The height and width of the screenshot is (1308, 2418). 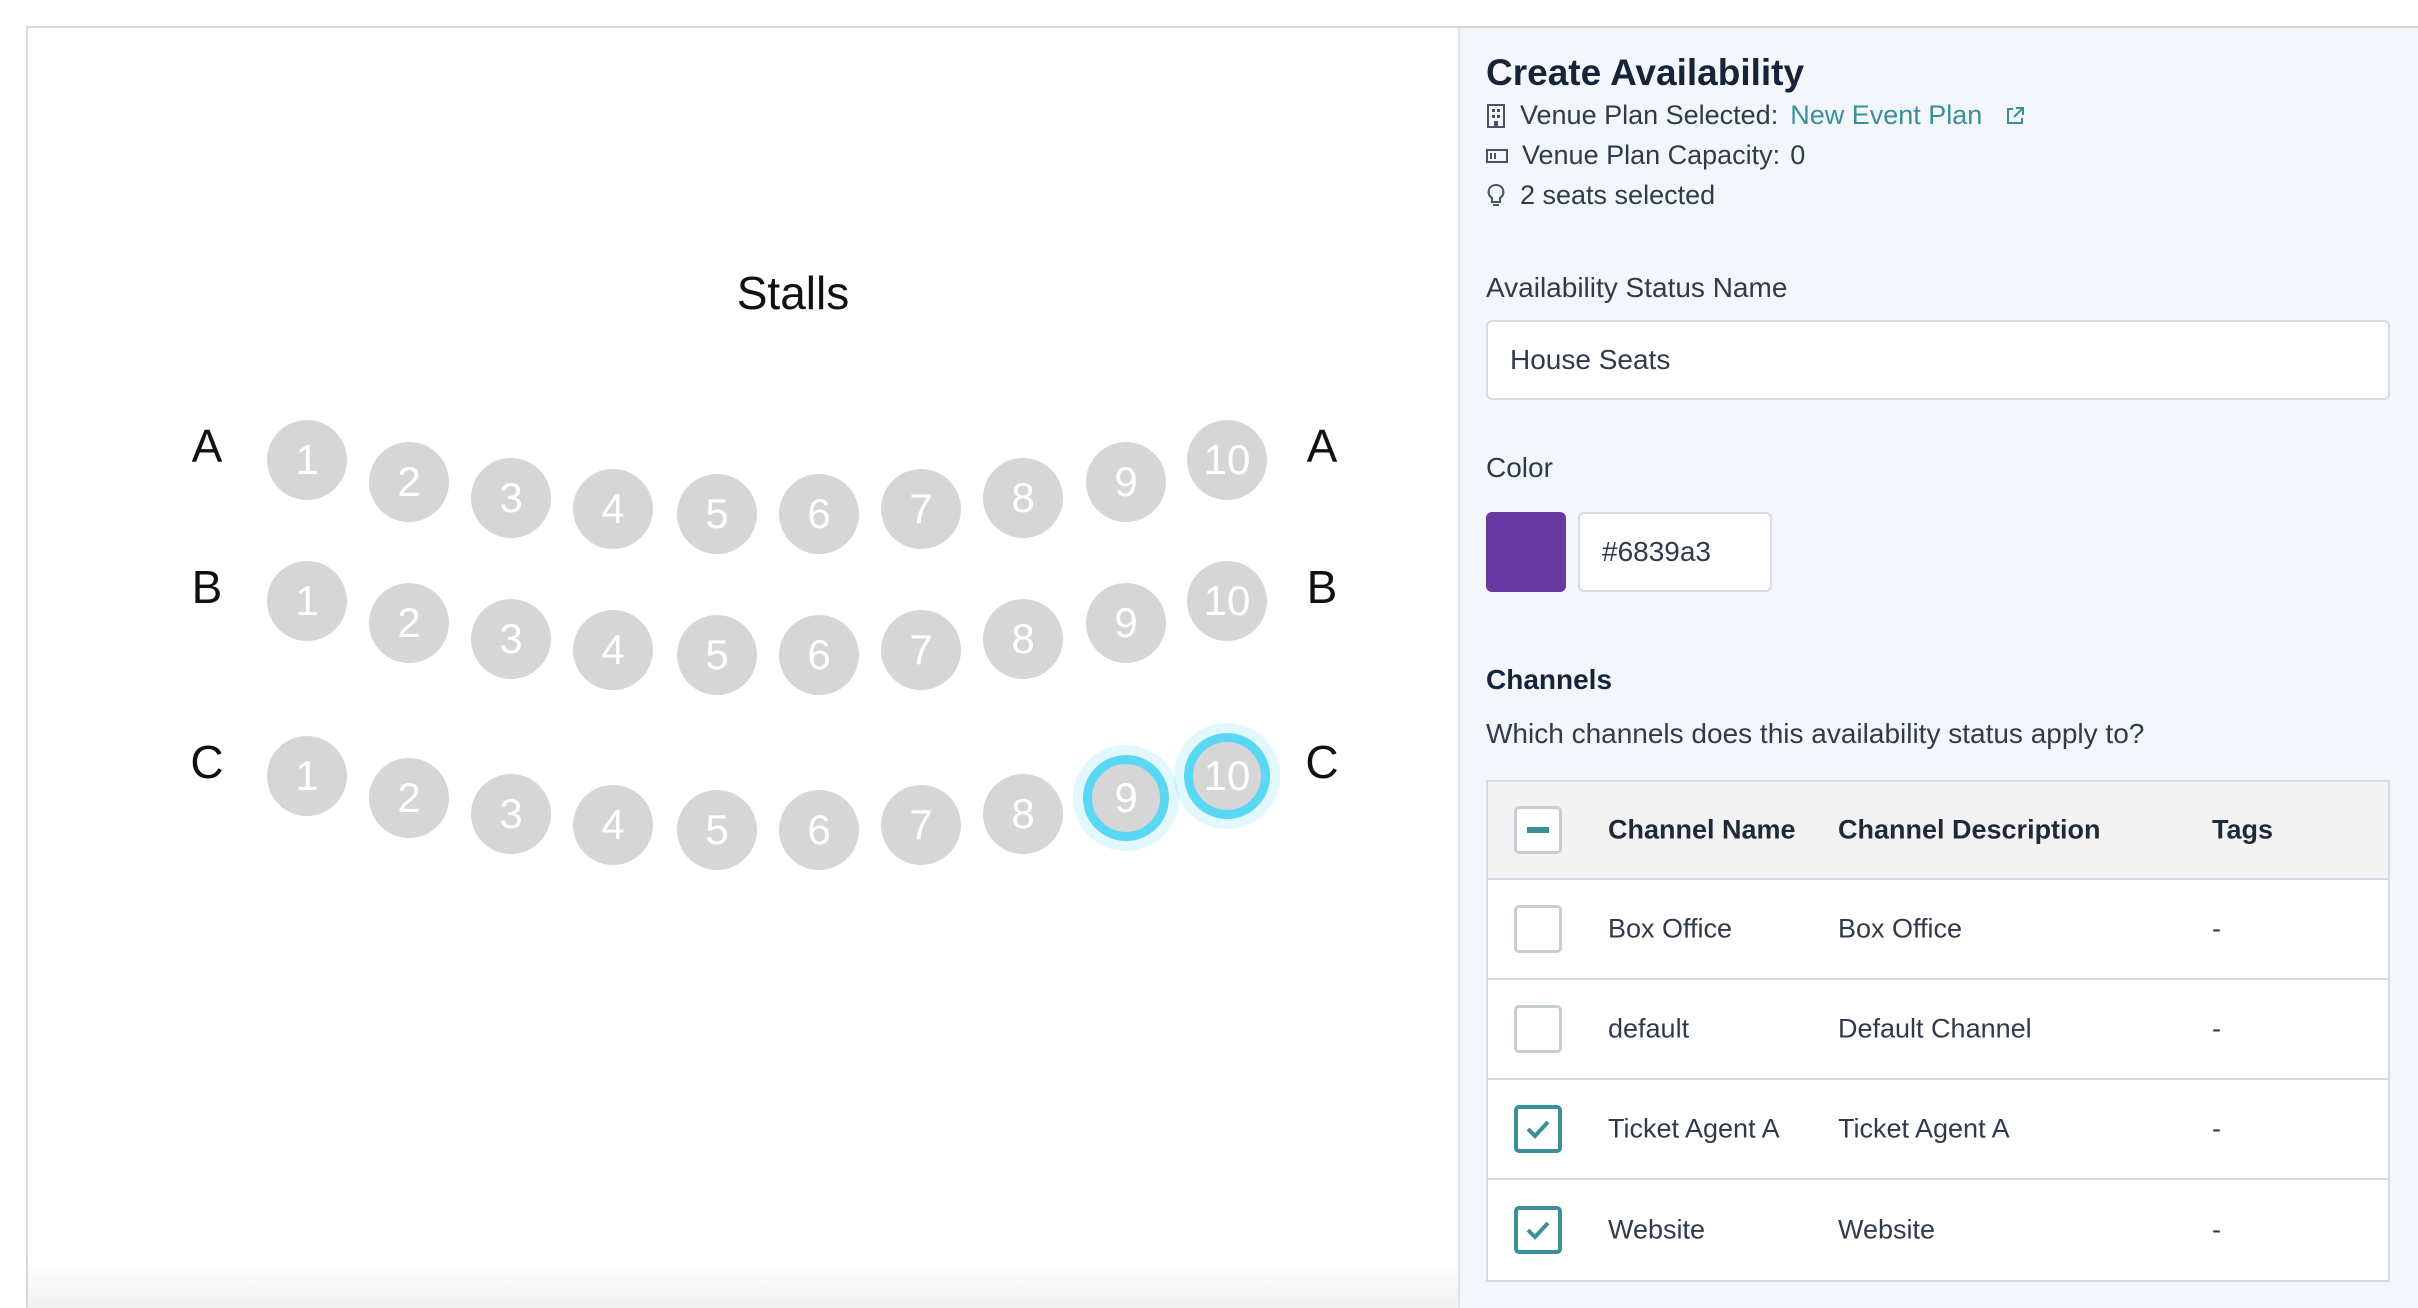 I want to click on seat-A6: 6, so click(x=819, y=514).